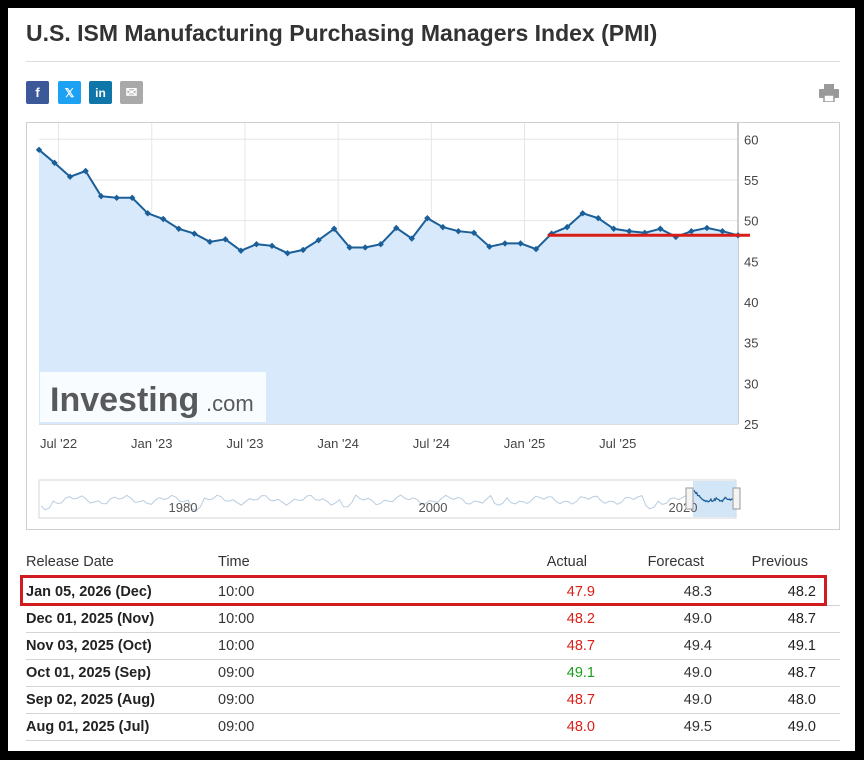  Describe the element at coordinates (338, 443) in the screenshot. I see `x-tick-label: Jan '24` at that location.